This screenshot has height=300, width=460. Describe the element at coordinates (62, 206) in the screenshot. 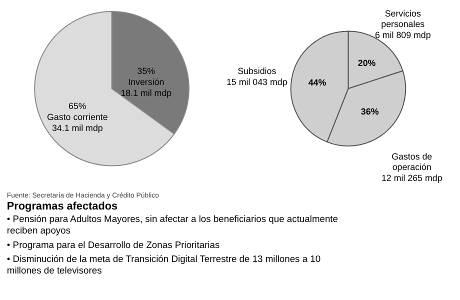

I see `text: Programas afectados` at that location.